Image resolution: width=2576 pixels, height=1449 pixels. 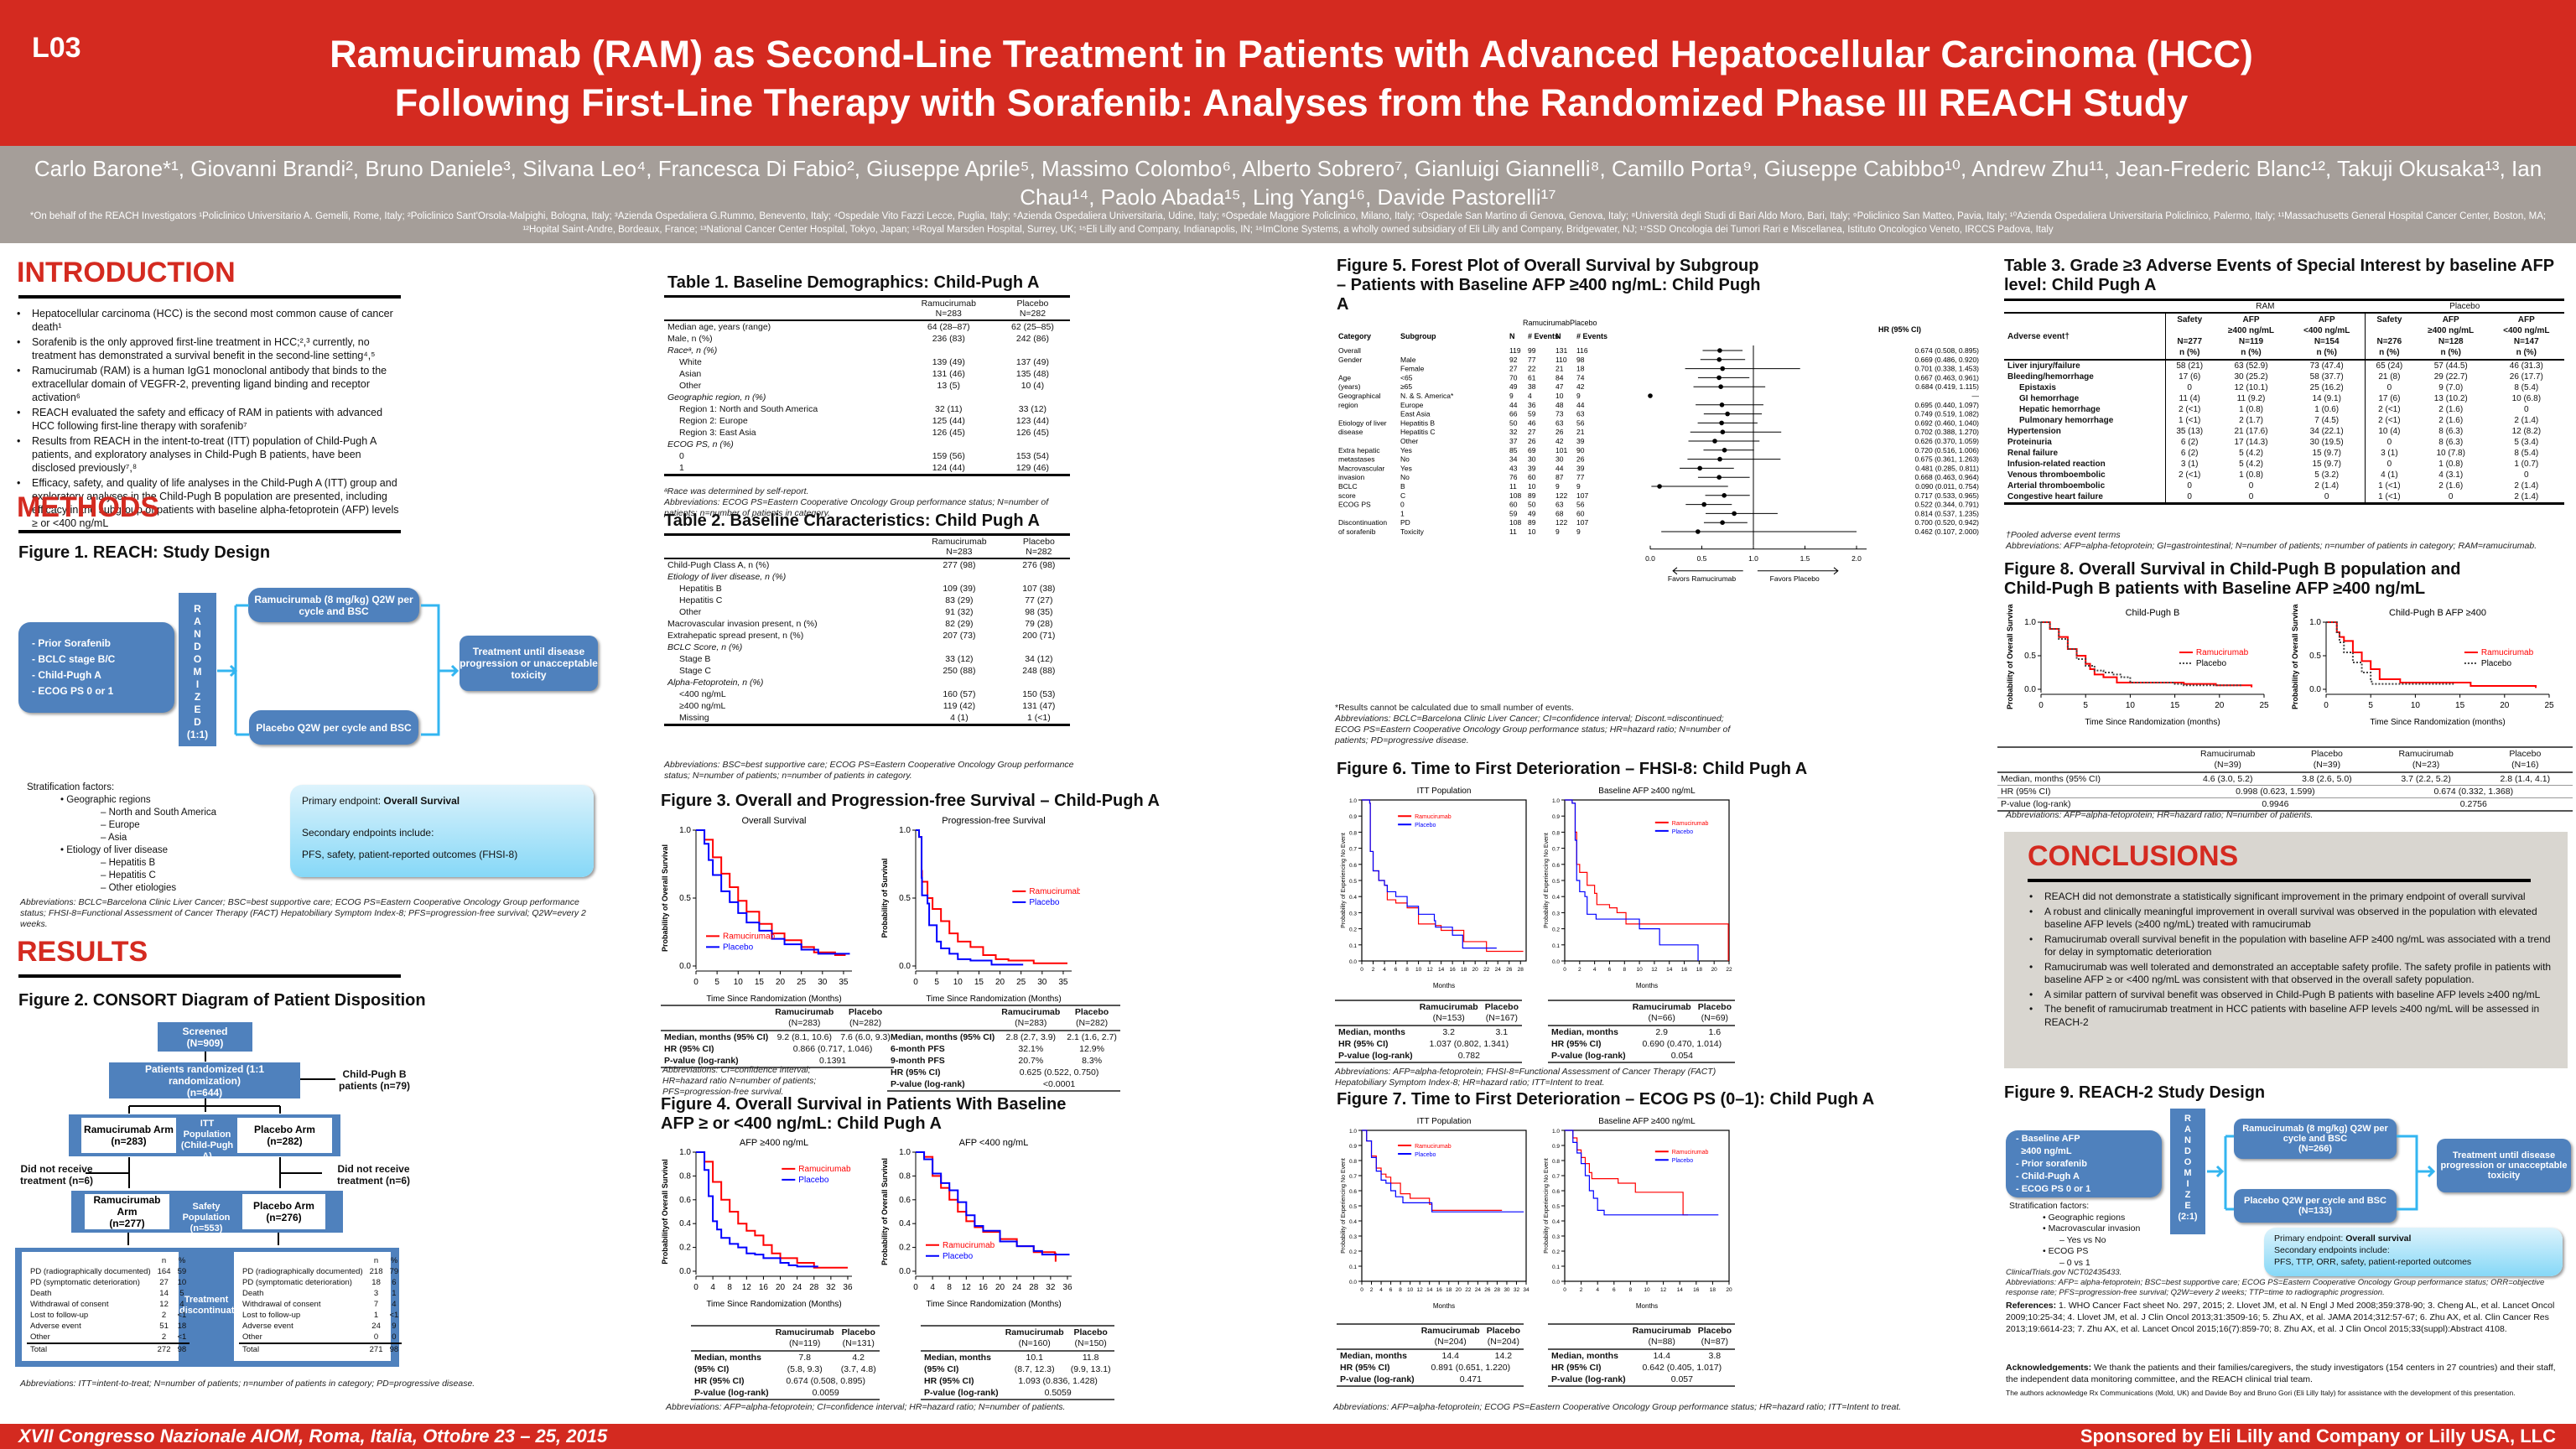 What do you see at coordinates (90, 1271) in the screenshot?
I see `cell-label: PD (radiographically documented)` at bounding box center [90, 1271].